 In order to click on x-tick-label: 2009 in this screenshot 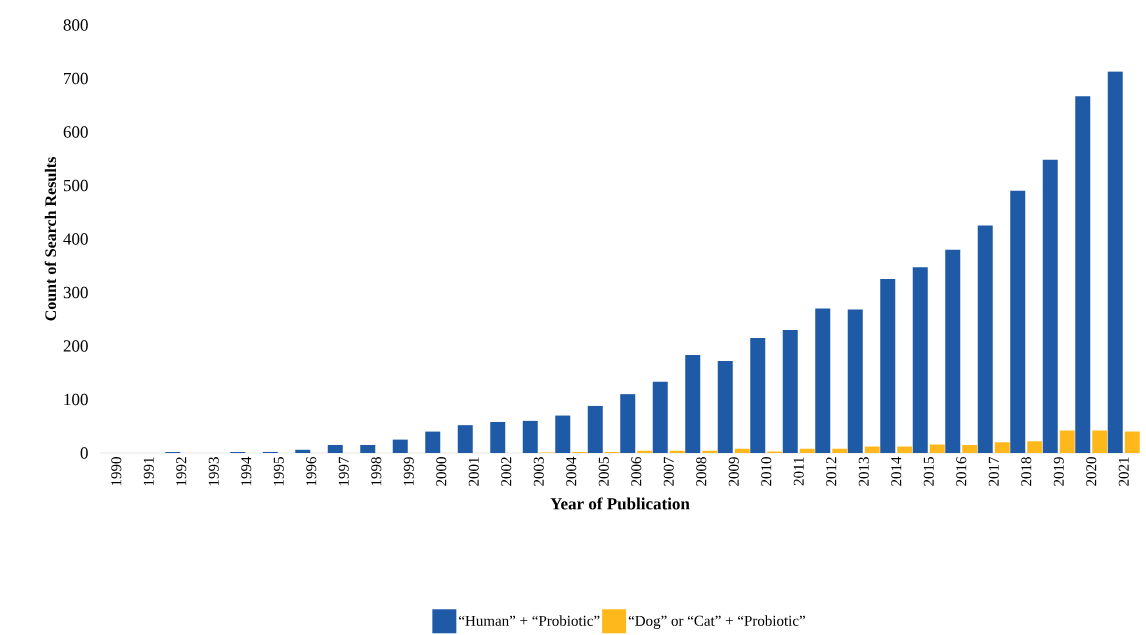, I will do `click(733, 471)`.